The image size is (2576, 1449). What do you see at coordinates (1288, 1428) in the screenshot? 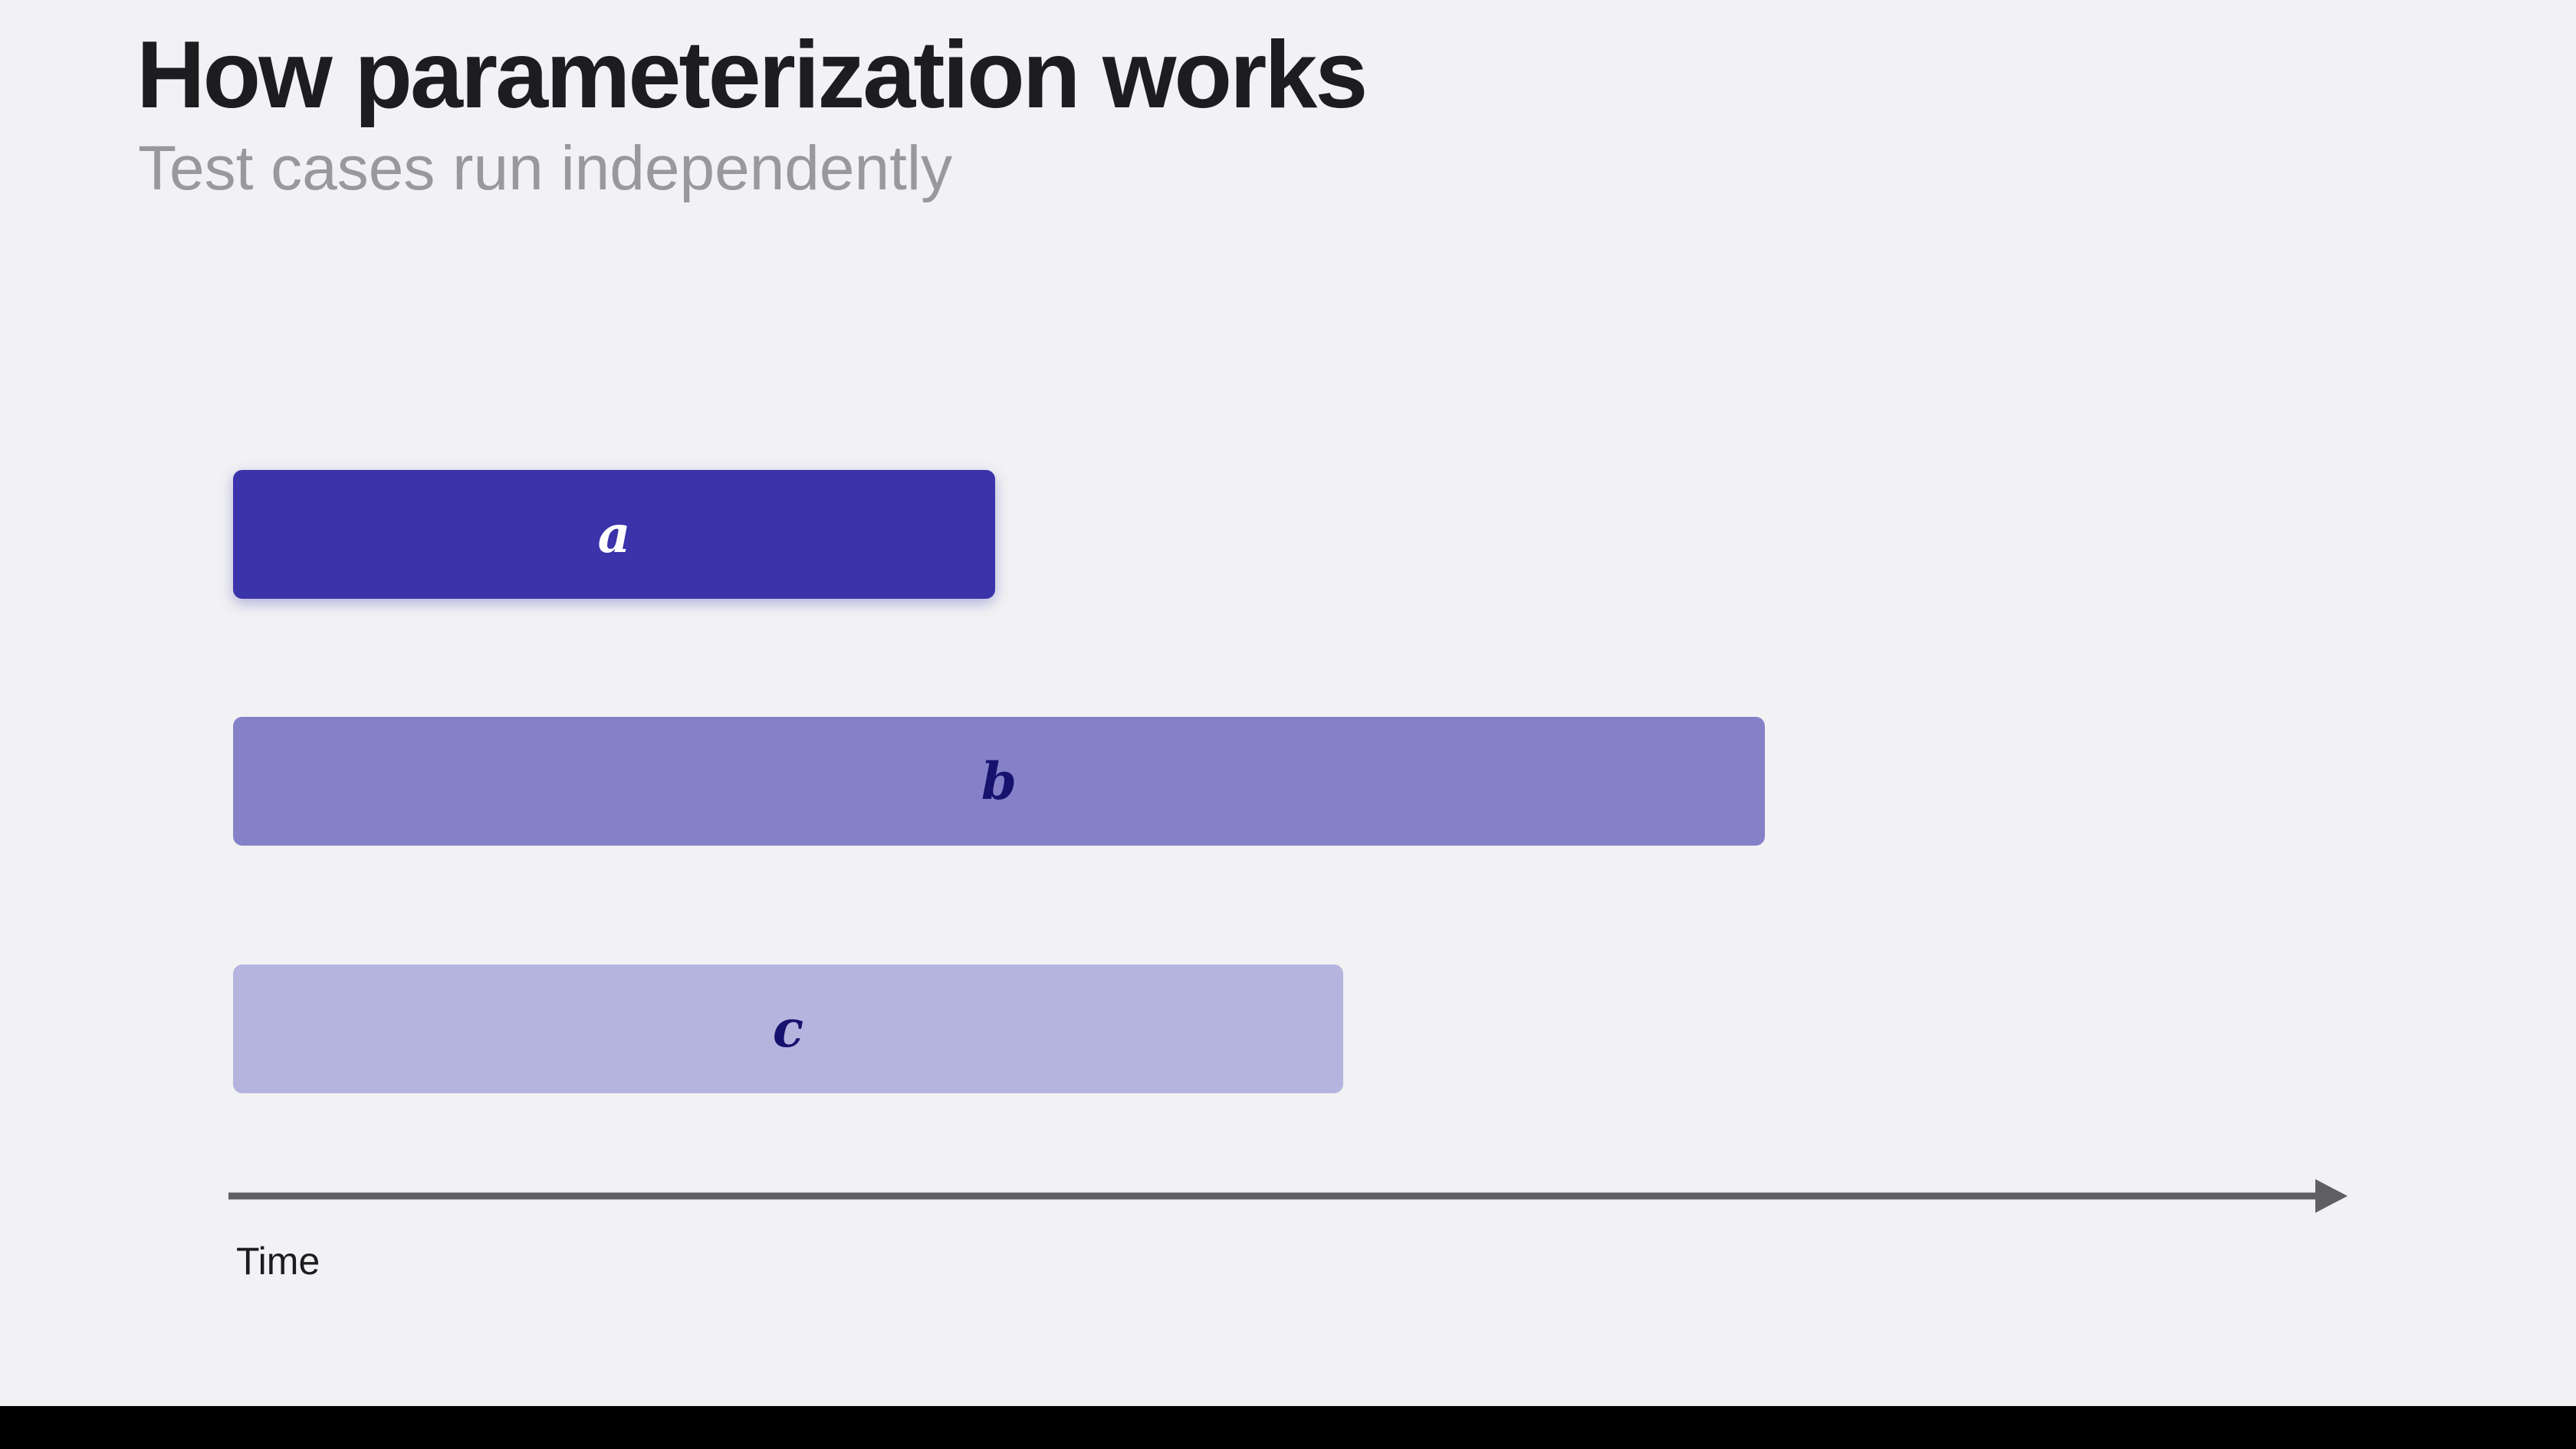
I see `letterbox-bar` at bounding box center [1288, 1428].